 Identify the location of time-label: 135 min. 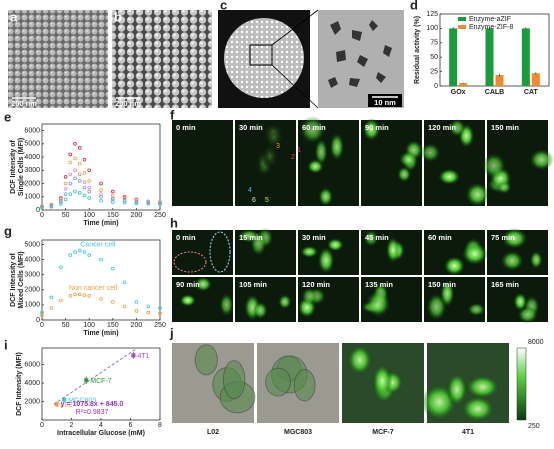
(379, 284).